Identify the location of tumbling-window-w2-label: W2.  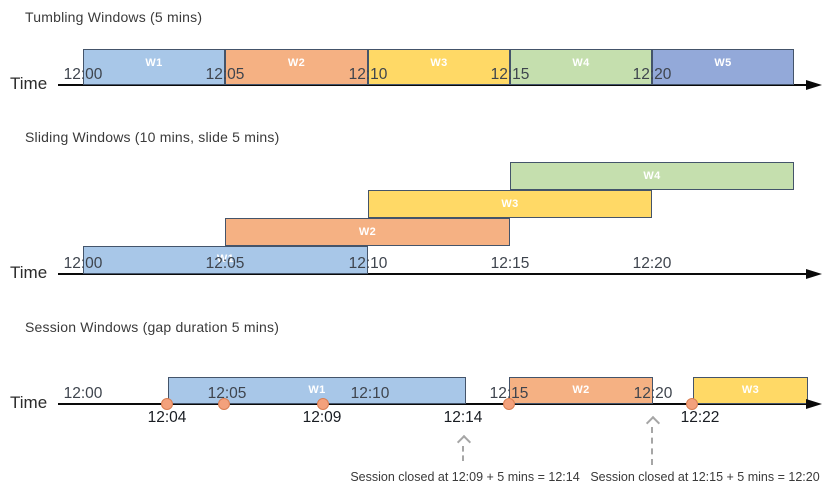
(296, 63).